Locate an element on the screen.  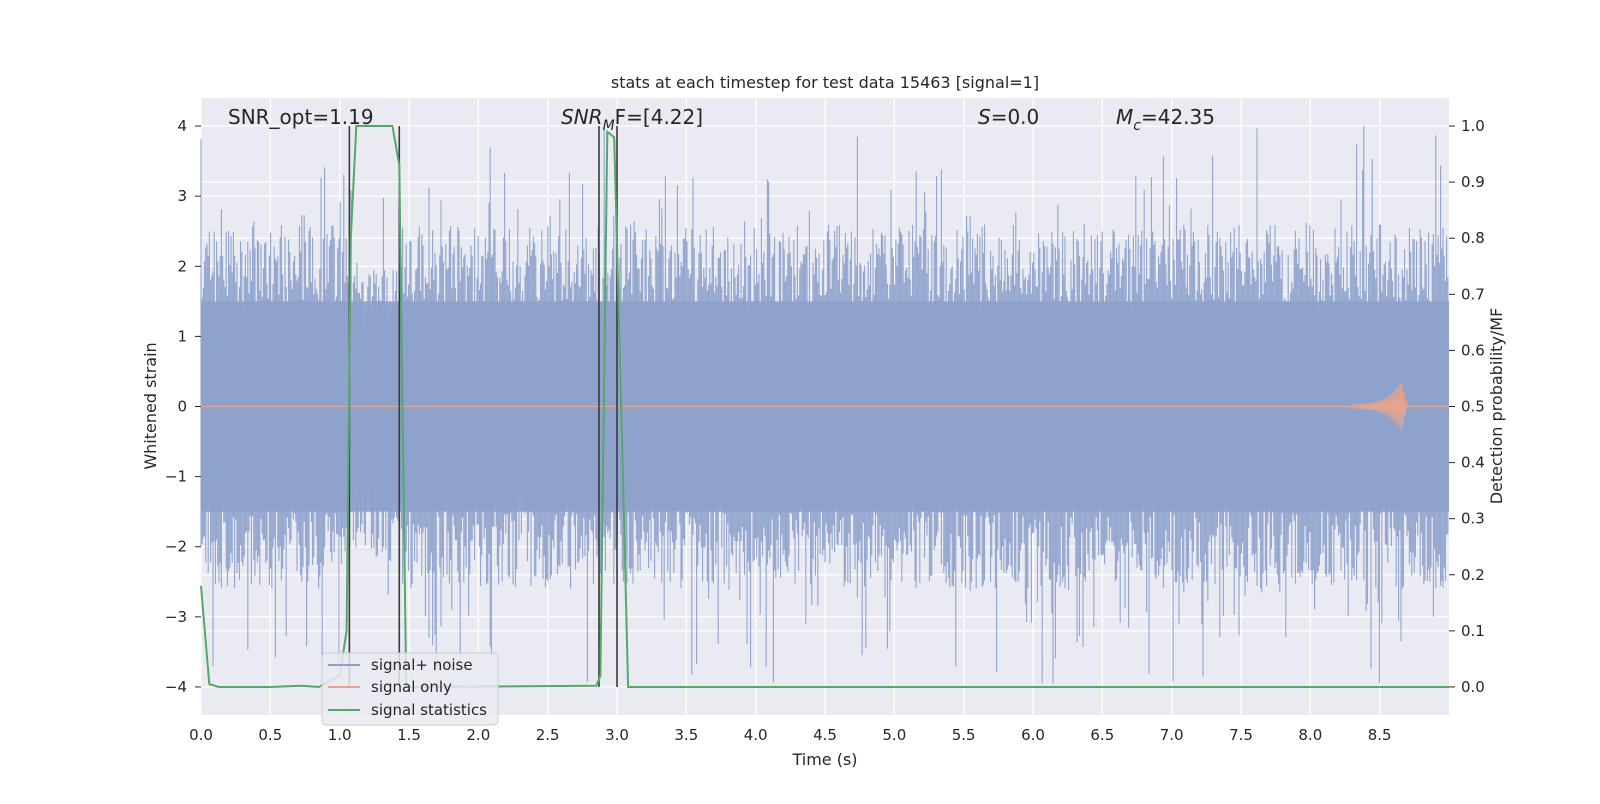
y-tick-label-right: 0.8 is located at coordinates (1473, 238).